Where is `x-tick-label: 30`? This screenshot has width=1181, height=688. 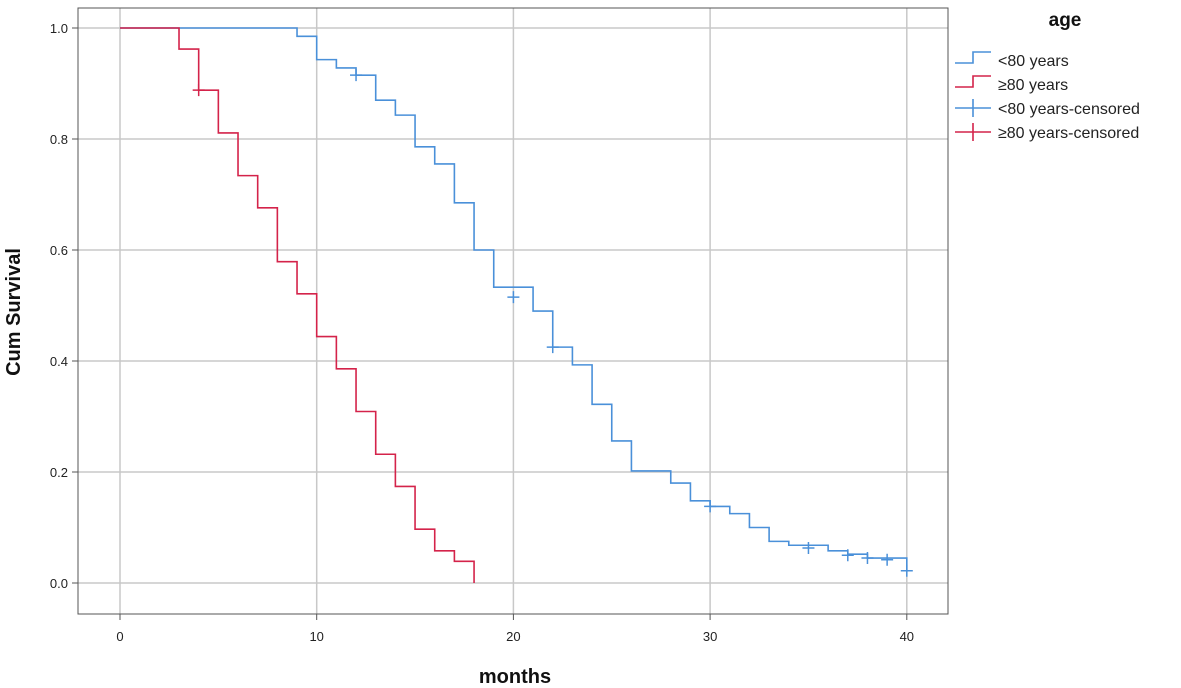
x-tick-label: 30 is located at coordinates (710, 636).